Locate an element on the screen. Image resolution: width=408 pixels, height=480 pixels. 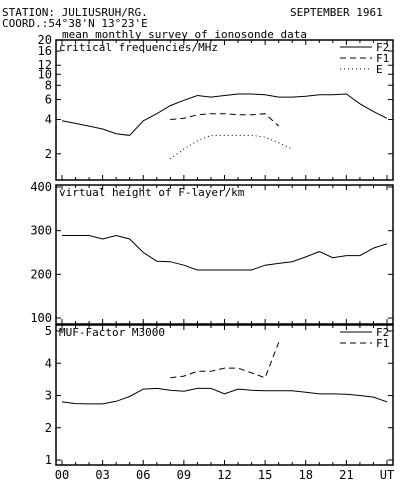
y-tick-label: 20 is located at coordinates (45, 40).